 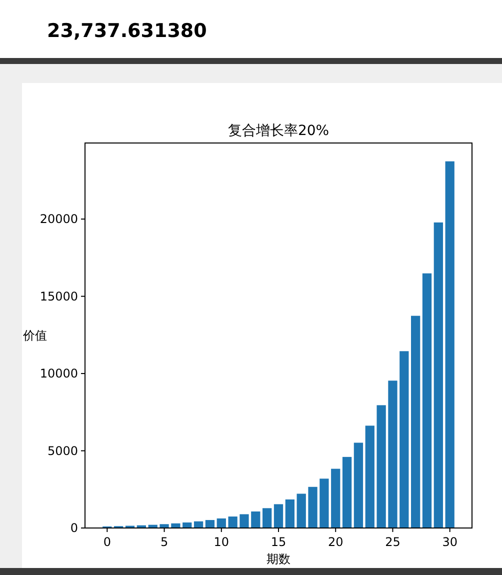 I want to click on x-tick-label: 20, so click(x=336, y=542).